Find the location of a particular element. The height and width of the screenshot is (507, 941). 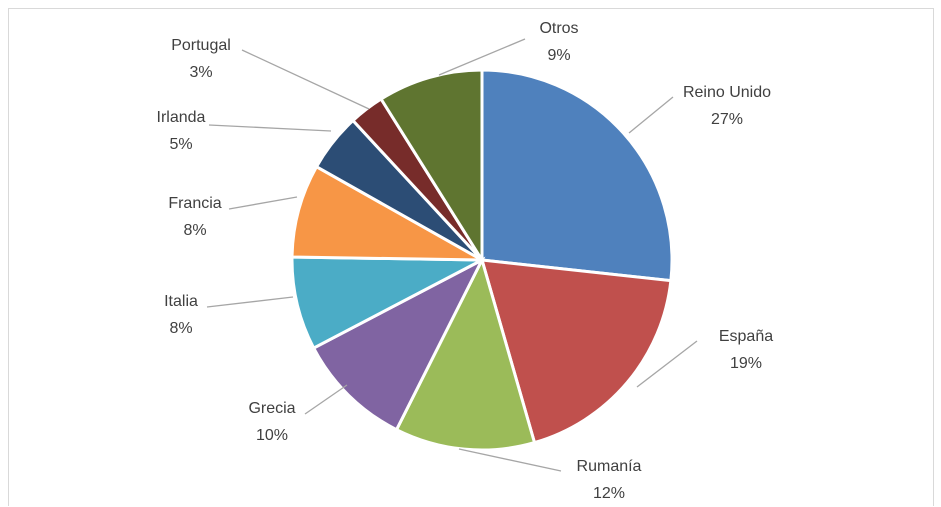

slice-label-3: Grecia is located at coordinates (271, 408).